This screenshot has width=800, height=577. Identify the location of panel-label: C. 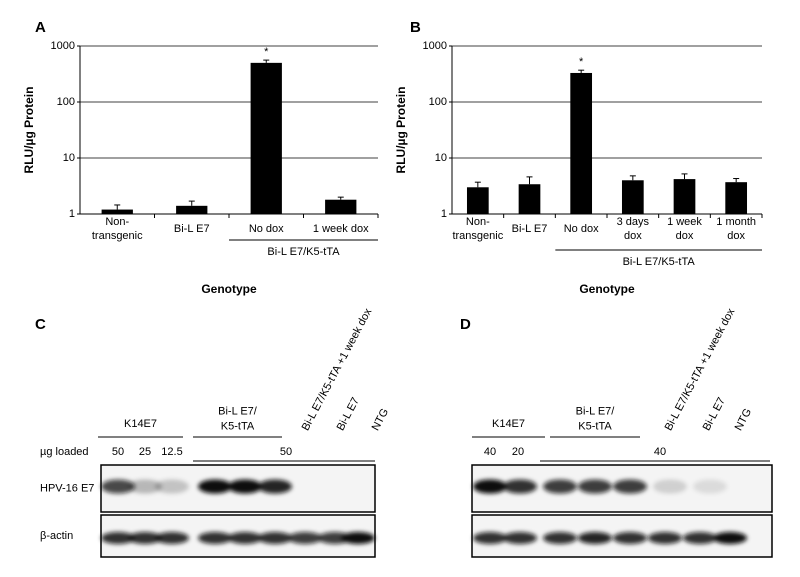
(40, 324).